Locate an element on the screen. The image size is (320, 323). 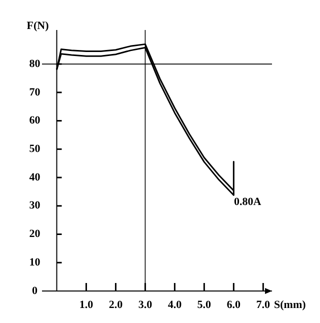
x-tick-label: 6.0 is located at coordinates (234, 304).